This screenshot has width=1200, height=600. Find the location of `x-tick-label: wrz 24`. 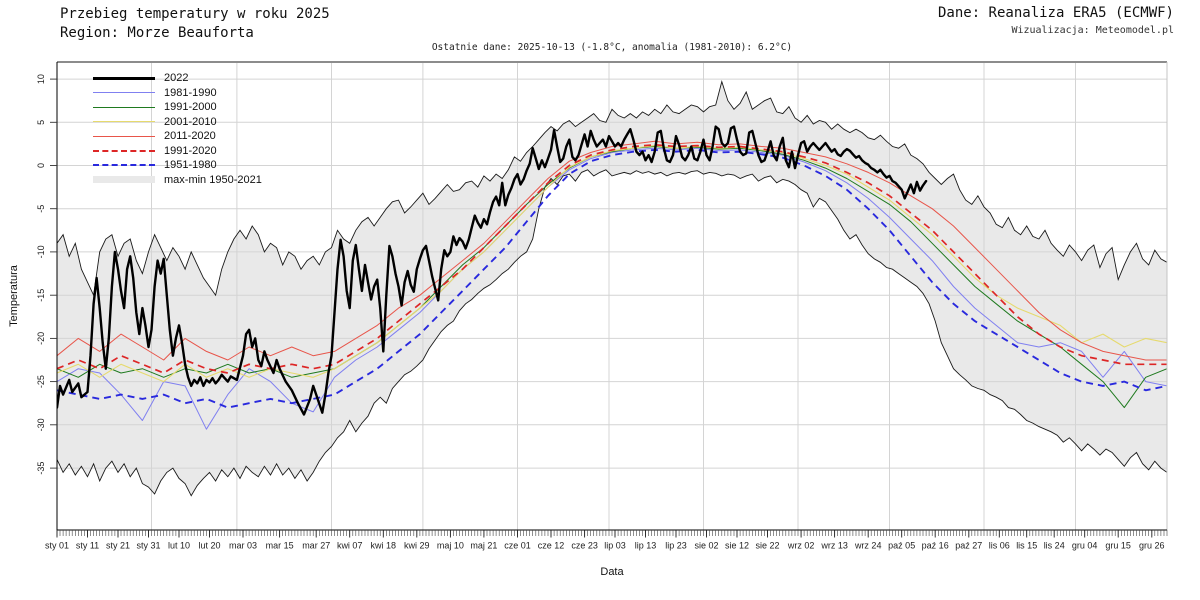

x-tick-label: wrz 24 is located at coordinates (868, 546).